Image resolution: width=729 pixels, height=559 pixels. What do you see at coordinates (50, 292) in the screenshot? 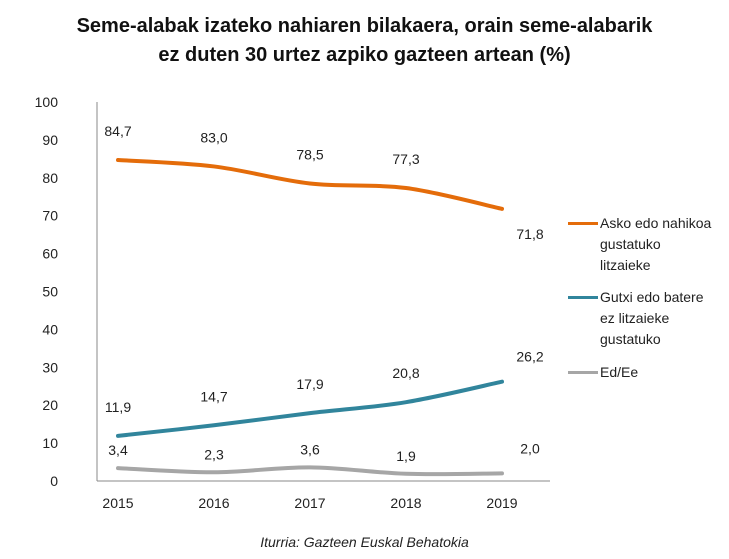
I see `y-tick-label: 50` at bounding box center [50, 292].